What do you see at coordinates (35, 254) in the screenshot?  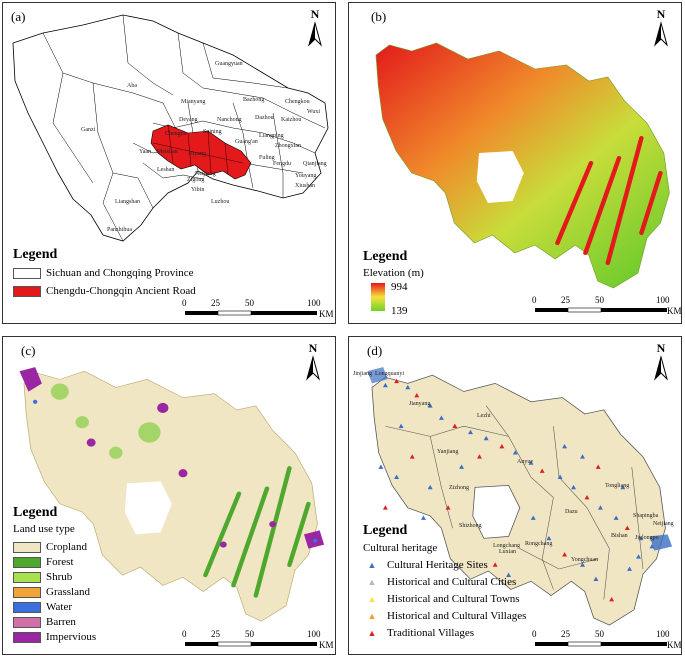 I see `legend-title-a: Legend` at bounding box center [35, 254].